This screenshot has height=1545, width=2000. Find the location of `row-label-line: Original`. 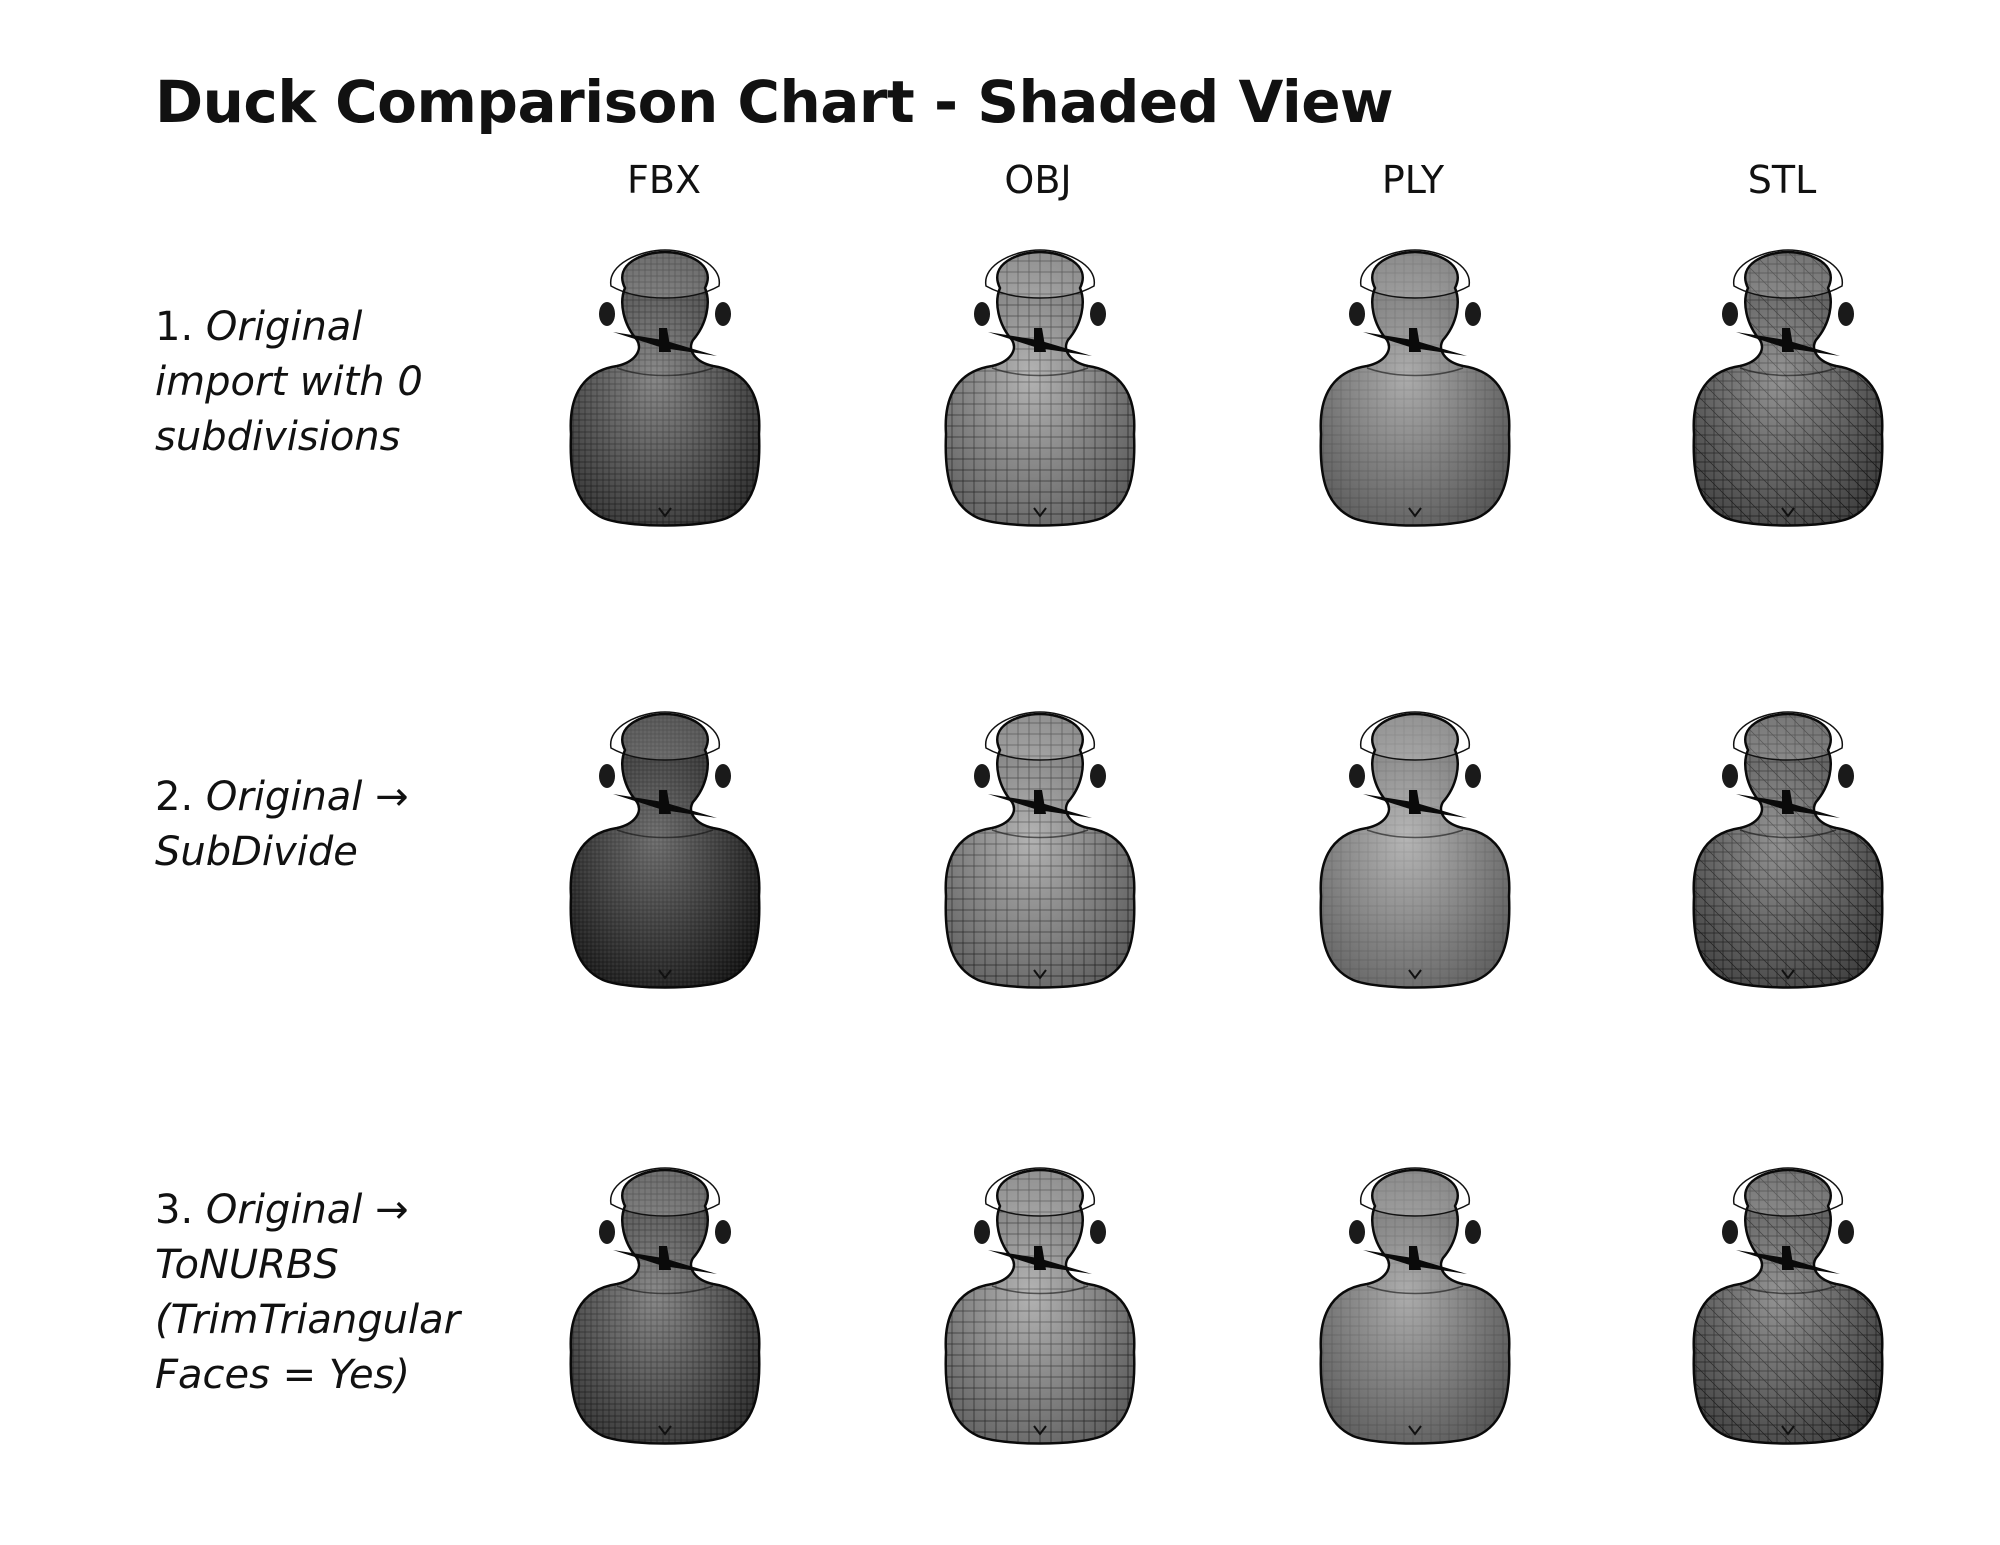

row-label-line: Original is located at coordinates (284, 327).